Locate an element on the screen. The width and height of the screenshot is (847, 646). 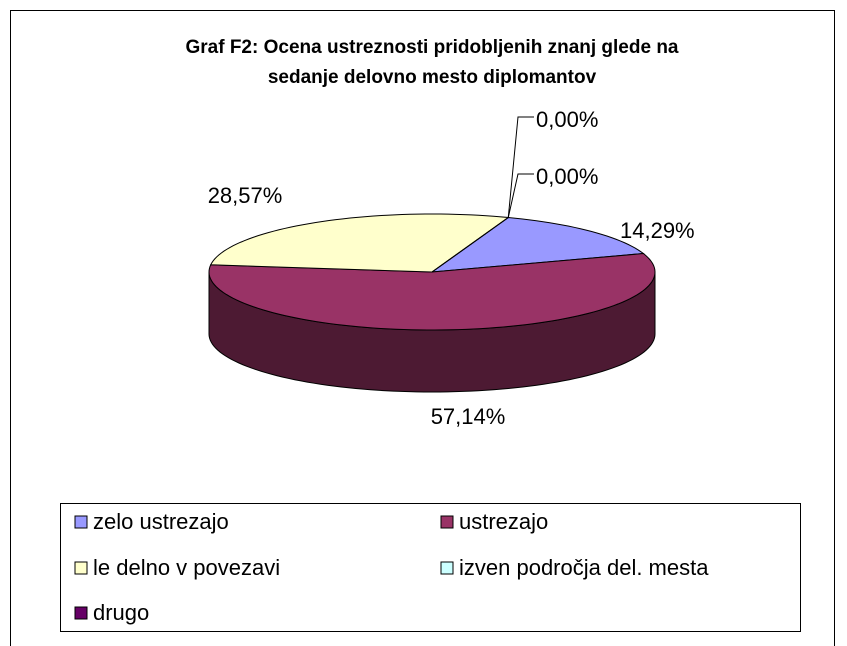
chart-title: sedanje delovno mesto diplomantov is located at coordinates (432, 77).